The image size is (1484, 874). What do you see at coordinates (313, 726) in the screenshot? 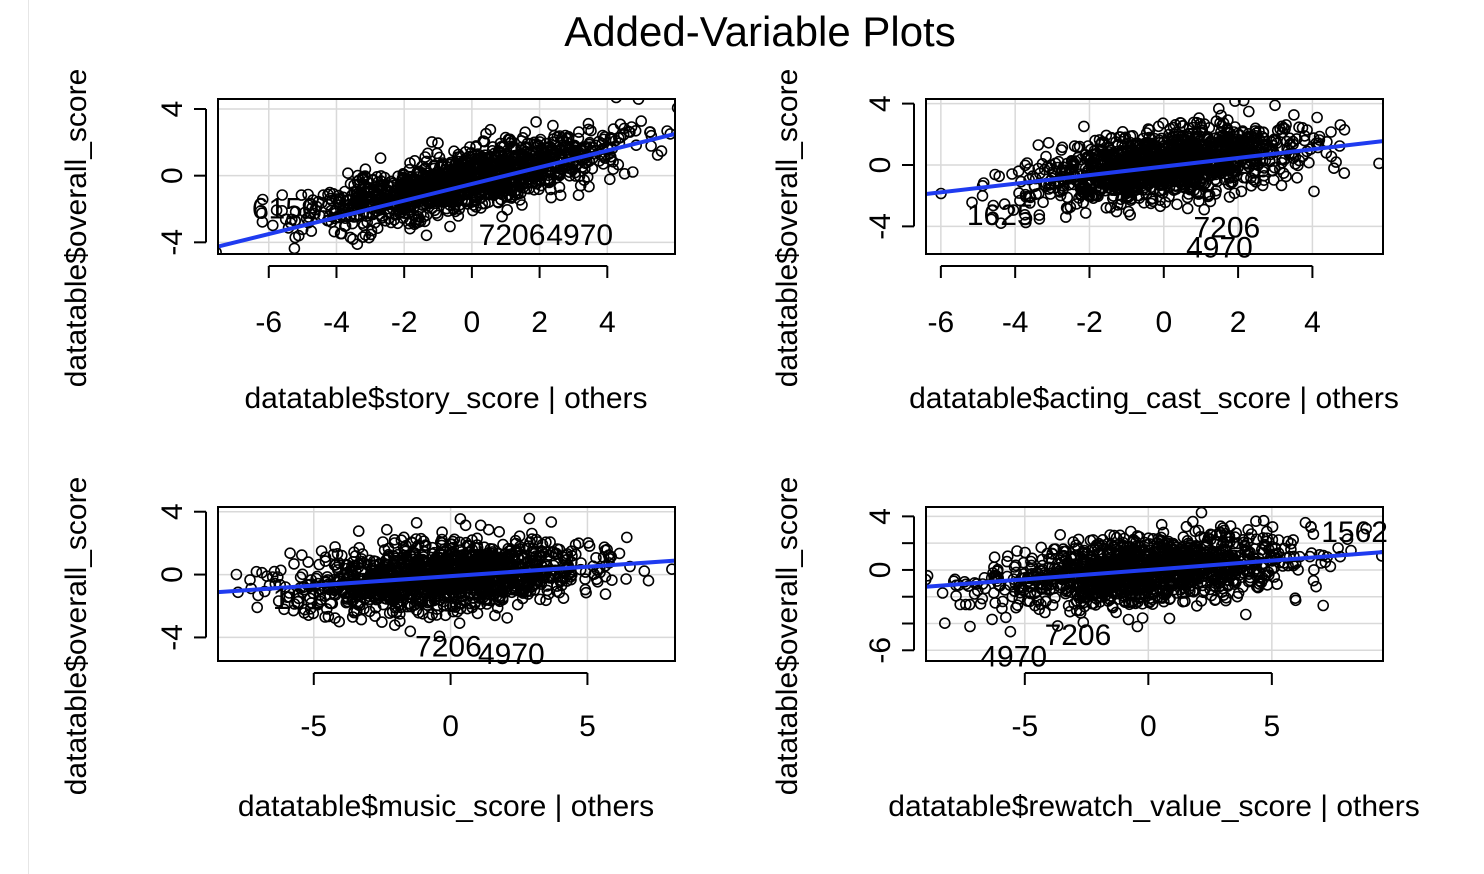
I see `x-tick-label: -5` at bounding box center [313, 726].